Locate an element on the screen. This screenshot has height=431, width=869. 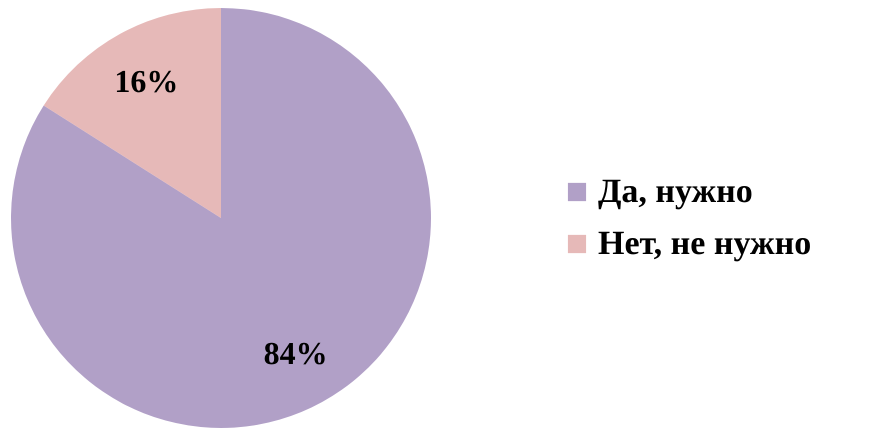
legend-label: Да, нужно is located at coordinates (675, 191).